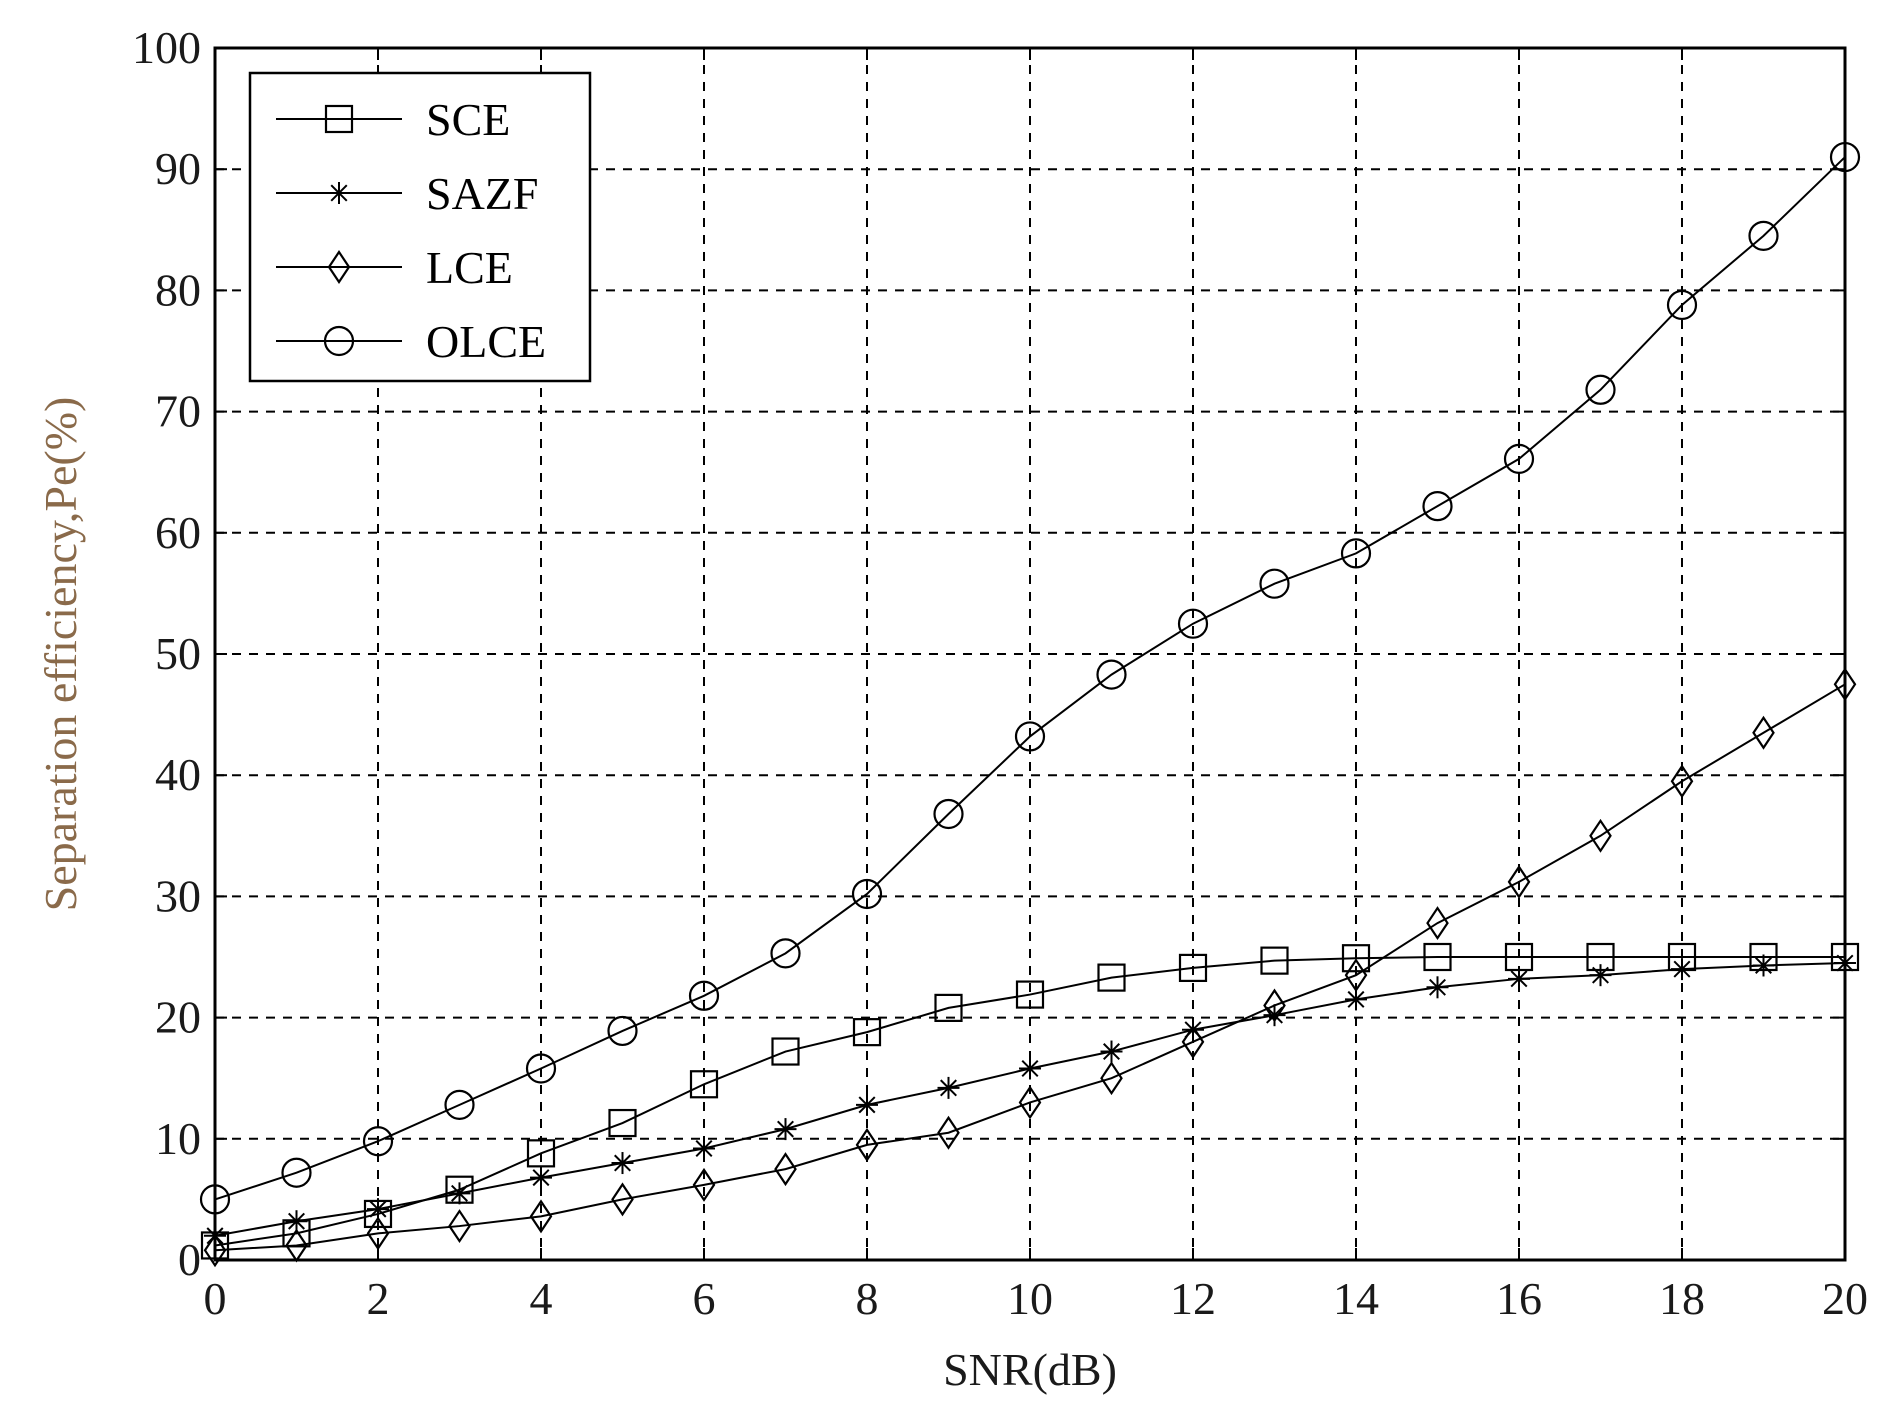  Describe the element at coordinates (178, 168) in the screenshot. I see `y-tick-label: 90` at that location.